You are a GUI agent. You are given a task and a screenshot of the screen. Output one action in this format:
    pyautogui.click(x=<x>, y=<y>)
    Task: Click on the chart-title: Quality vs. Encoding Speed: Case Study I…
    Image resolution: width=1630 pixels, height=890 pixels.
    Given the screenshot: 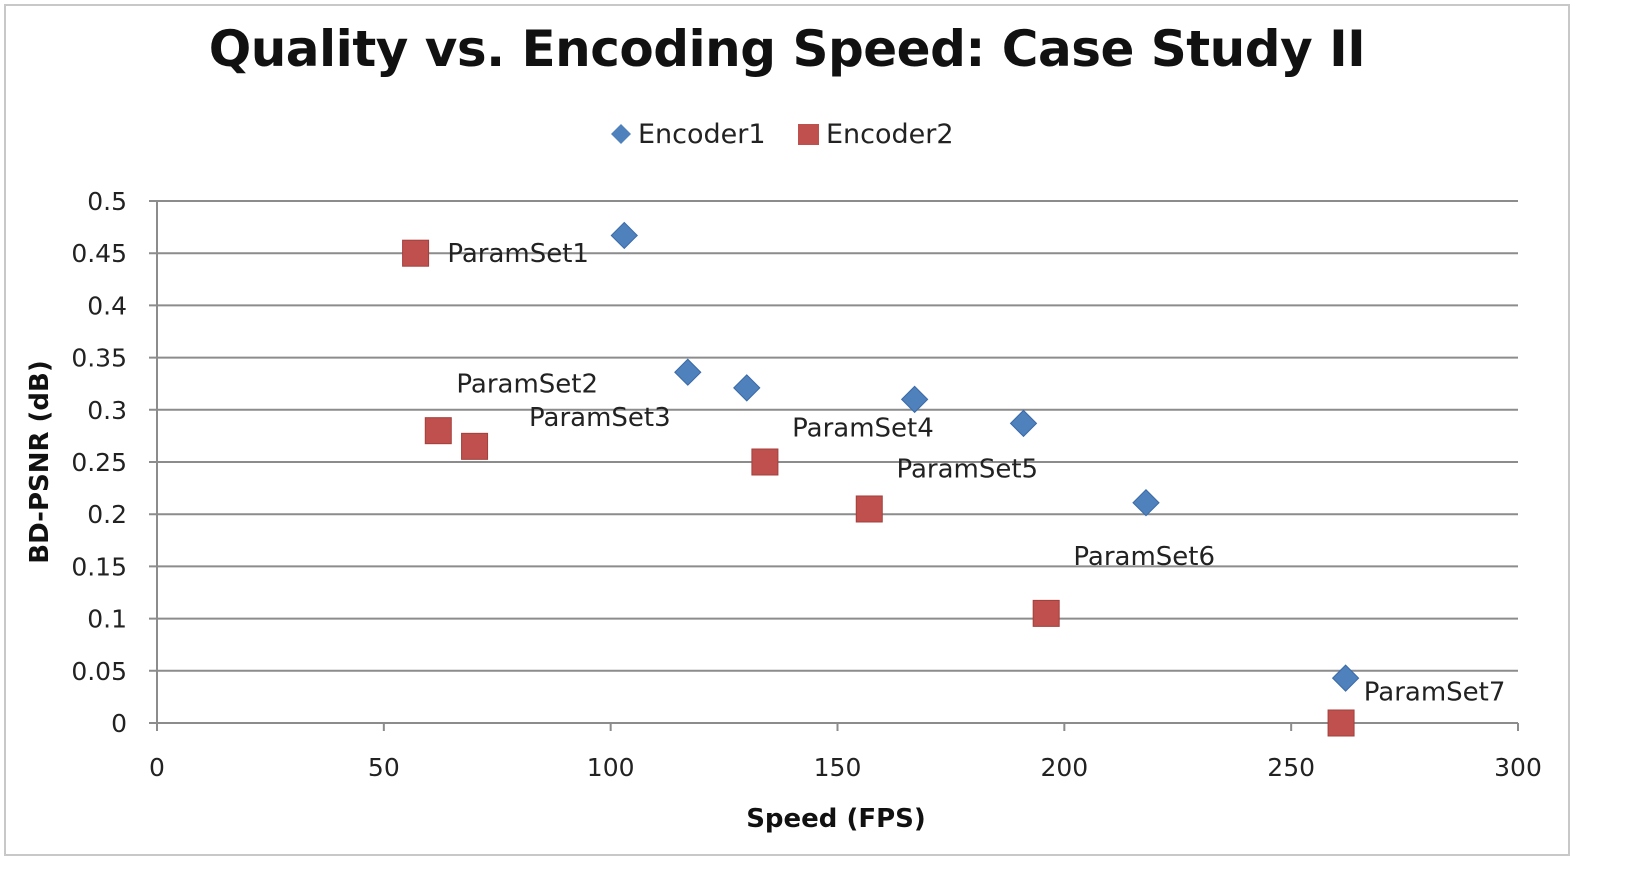 What is the action you would take?
    pyautogui.click(x=787, y=49)
    